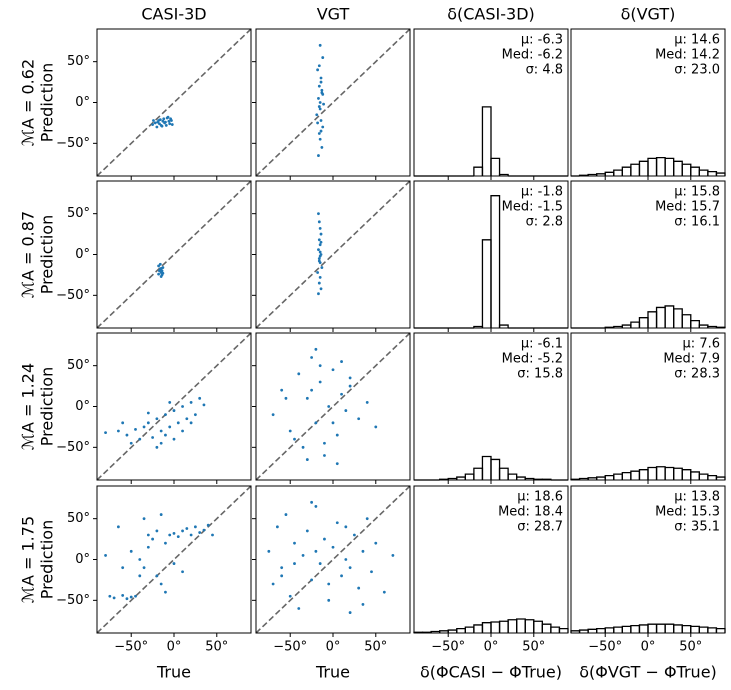 The image size is (731, 690). What do you see at coordinates (28, 406) in the screenshot?
I see `y-axis-label: ℳA = 1.24` at bounding box center [28, 406].